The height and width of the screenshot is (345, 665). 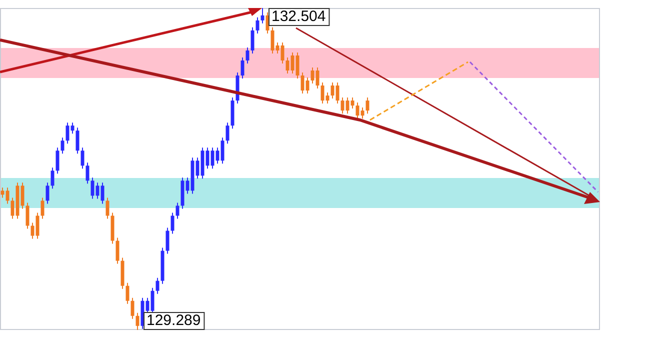 What do you see at coordinates (173, 321) in the screenshot?
I see `annotation: 129.289` at bounding box center [173, 321].